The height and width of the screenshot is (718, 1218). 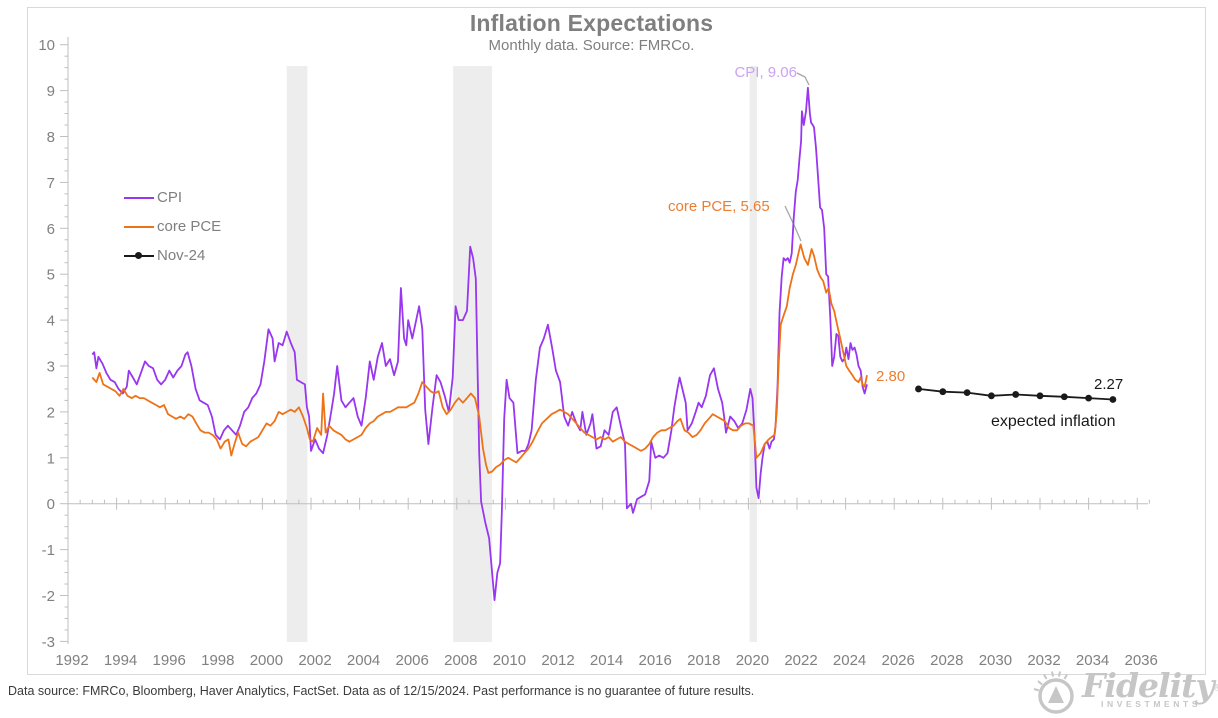 What do you see at coordinates (752, 660) in the screenshot?
I see `svg-text: 2020` at bounding box center [752, 660].